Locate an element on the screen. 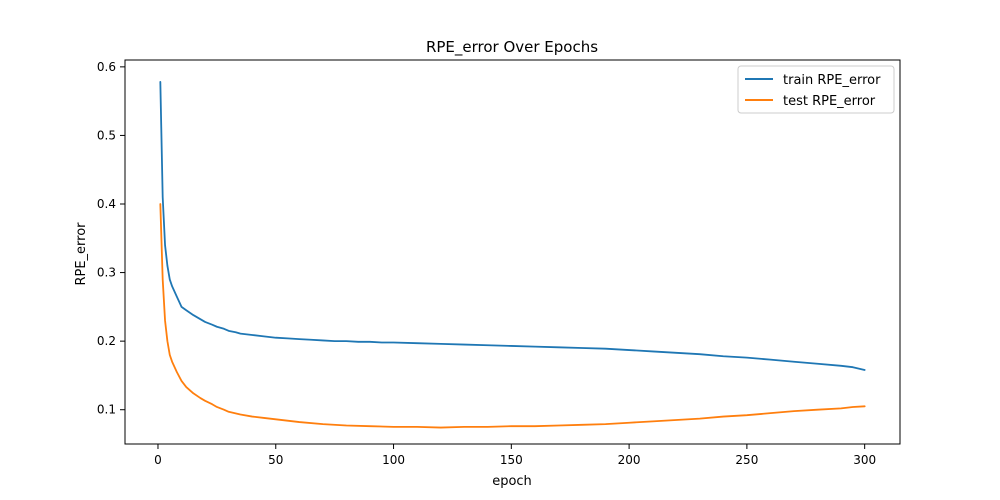 Image resolution: width=1000 pixels, height=500 pixels. x-tick-label: 100 is located at coordinates (393, 460).